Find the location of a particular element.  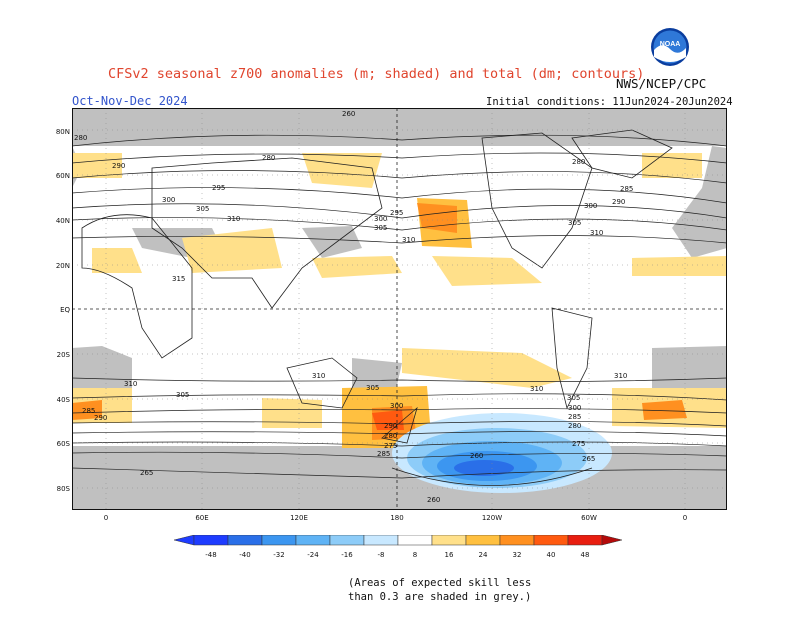

svg-text: NOAA is located at coordinates (670, 44).